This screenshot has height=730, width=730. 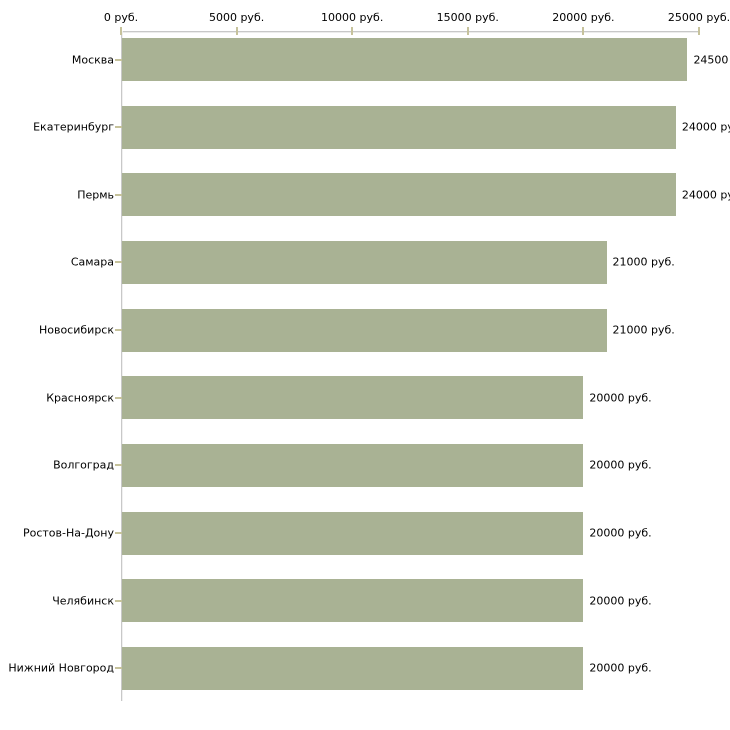 What do you see at coordinates (583, 17) in the screenshot?
I see `x-axis-tick-label: 20000 руб.` at bounding box center [583, 17].